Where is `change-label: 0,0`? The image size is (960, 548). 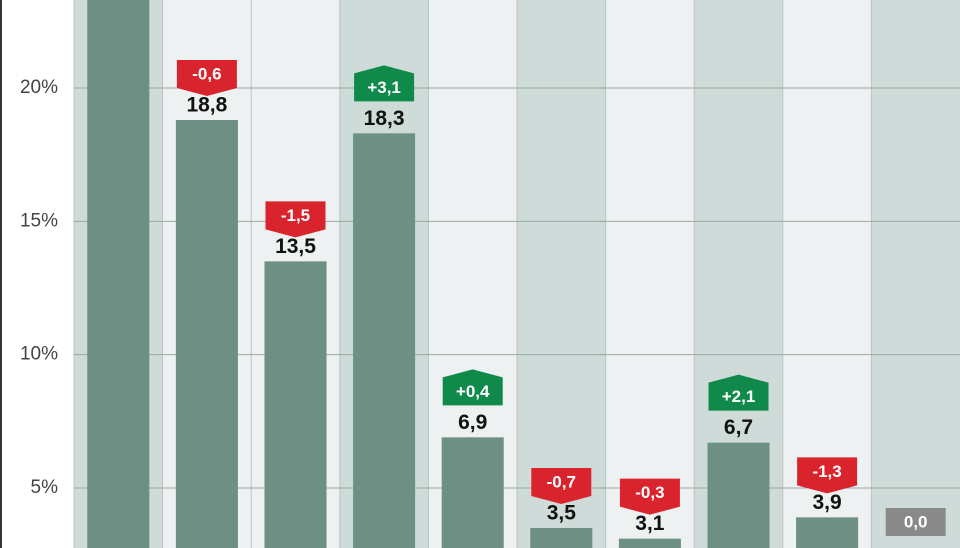
change-label: 0,0 is located at coordinates (916, 521).